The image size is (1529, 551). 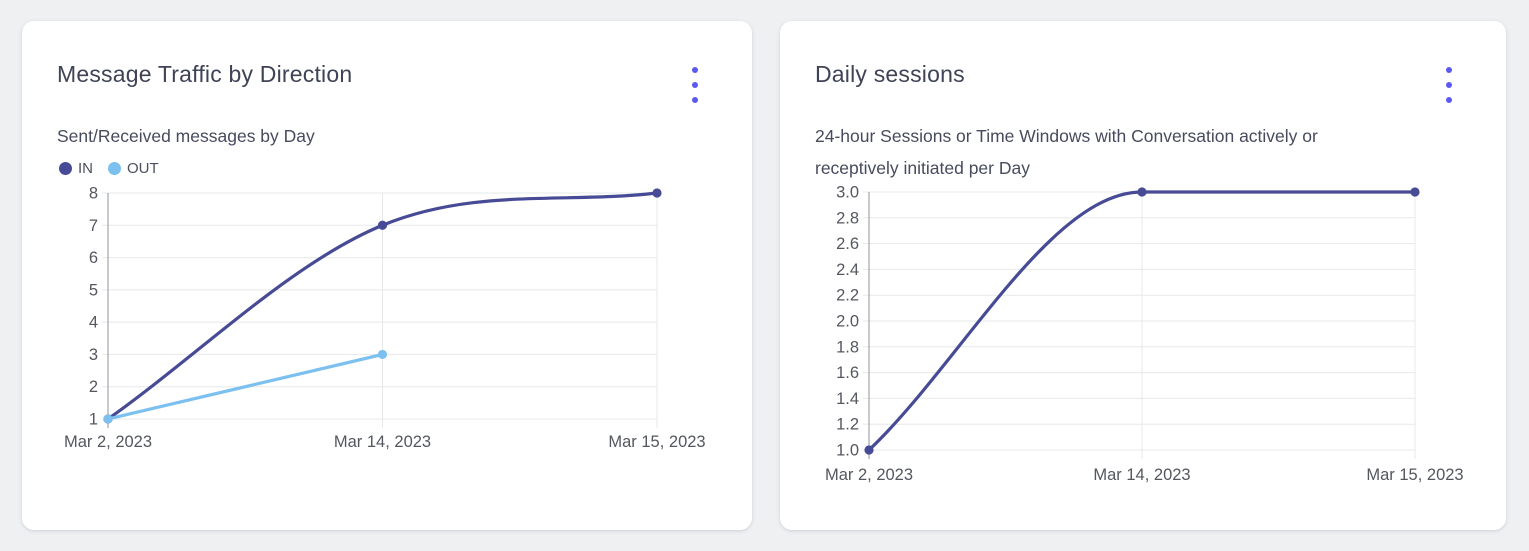 I want to click on y-tick-label: 1, so click(x=93, y=420).